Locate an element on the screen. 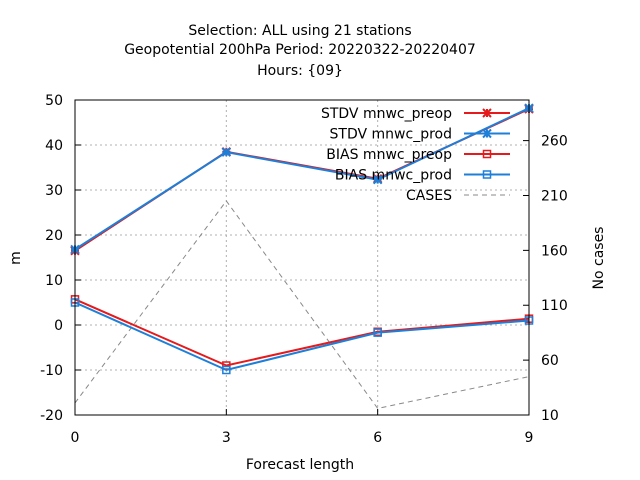 This screenshot has width=640, height=480. legend-label: BIAS mnwc_preop is located at coordinates (389, 155).